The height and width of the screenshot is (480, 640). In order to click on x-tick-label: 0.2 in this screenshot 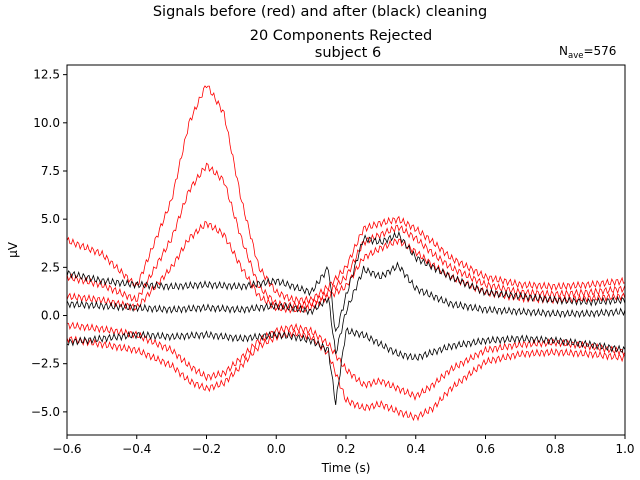, I will do `click(345, 449)`.